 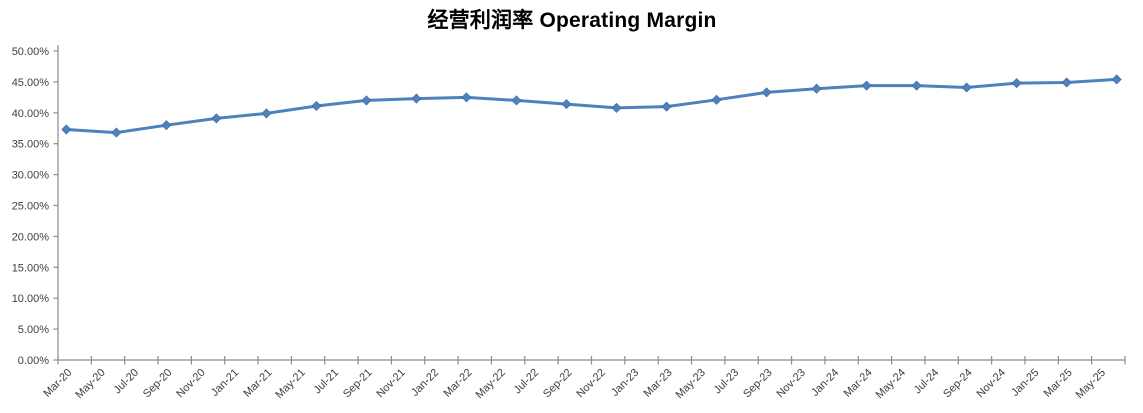 I want to click on x-tick-label: Sep-22, so click(x=558, y=384).